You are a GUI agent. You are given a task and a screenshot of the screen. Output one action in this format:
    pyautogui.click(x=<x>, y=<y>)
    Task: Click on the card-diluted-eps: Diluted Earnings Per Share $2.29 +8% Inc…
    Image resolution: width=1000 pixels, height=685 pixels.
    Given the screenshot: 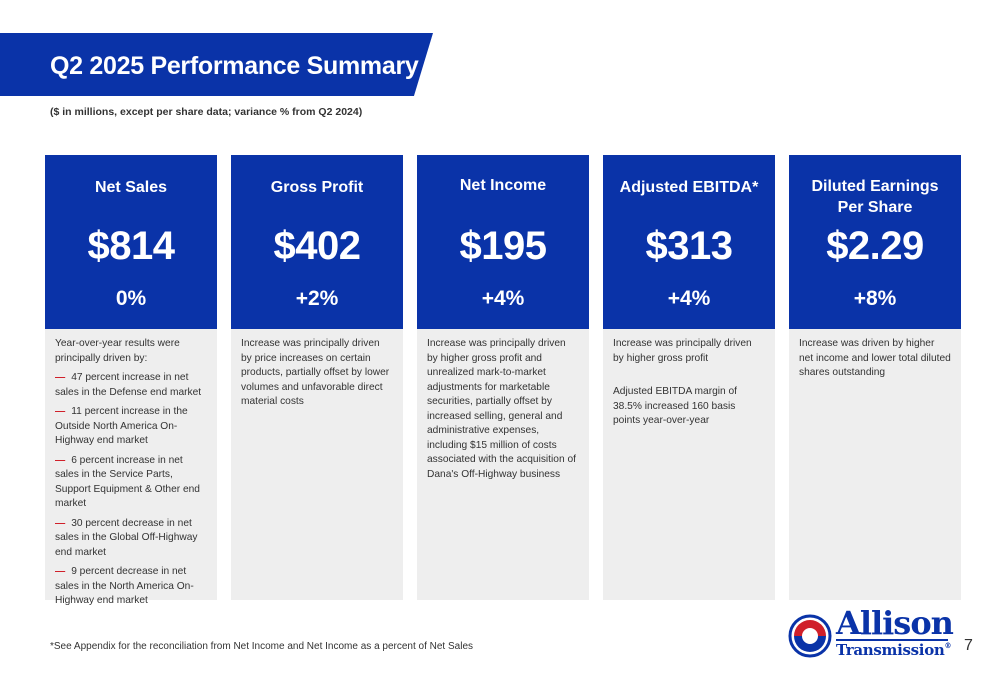 What is the action you would take?
    pyautogui.click(x=875, y=377)
    